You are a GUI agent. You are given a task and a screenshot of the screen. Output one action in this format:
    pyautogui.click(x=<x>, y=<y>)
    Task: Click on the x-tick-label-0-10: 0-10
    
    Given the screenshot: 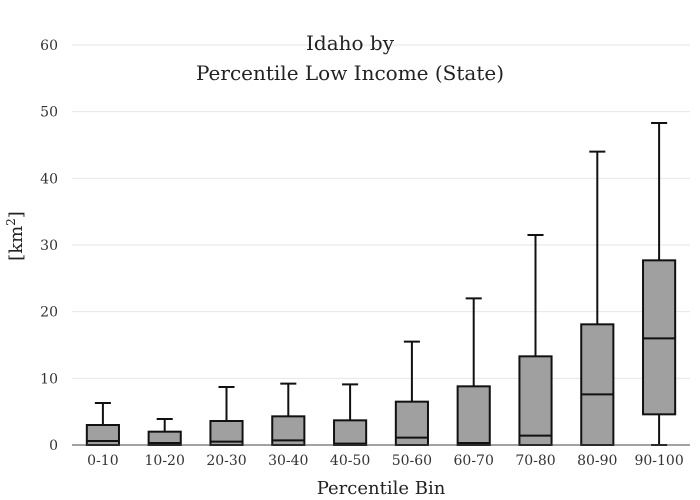 What is the action you would take?
    pyautogui.click(x=102, y=461)
    